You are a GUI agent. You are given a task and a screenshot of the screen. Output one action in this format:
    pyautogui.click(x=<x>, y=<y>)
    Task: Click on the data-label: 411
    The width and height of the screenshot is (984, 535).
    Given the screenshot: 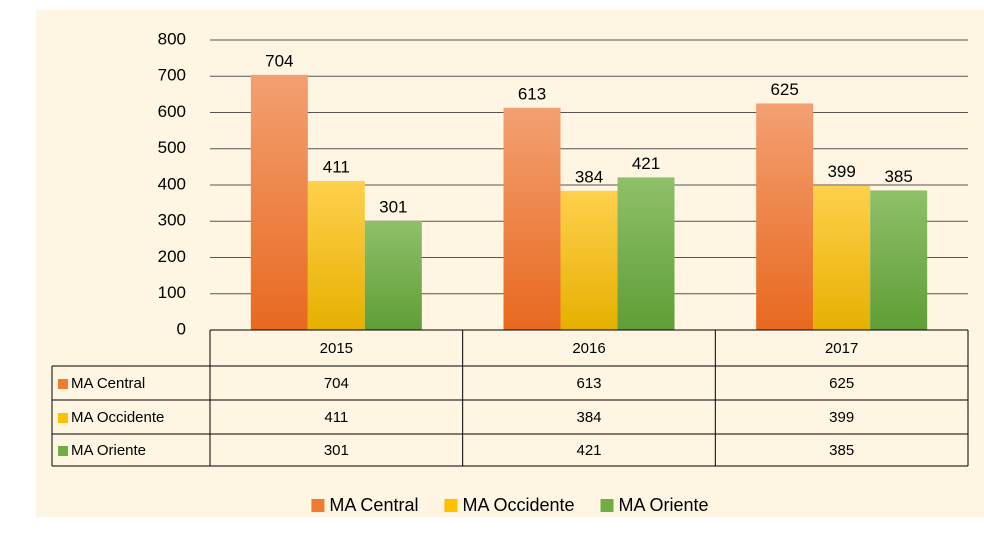 What is the action you would take?
    pyautogui.click(x=336, y=166)
    